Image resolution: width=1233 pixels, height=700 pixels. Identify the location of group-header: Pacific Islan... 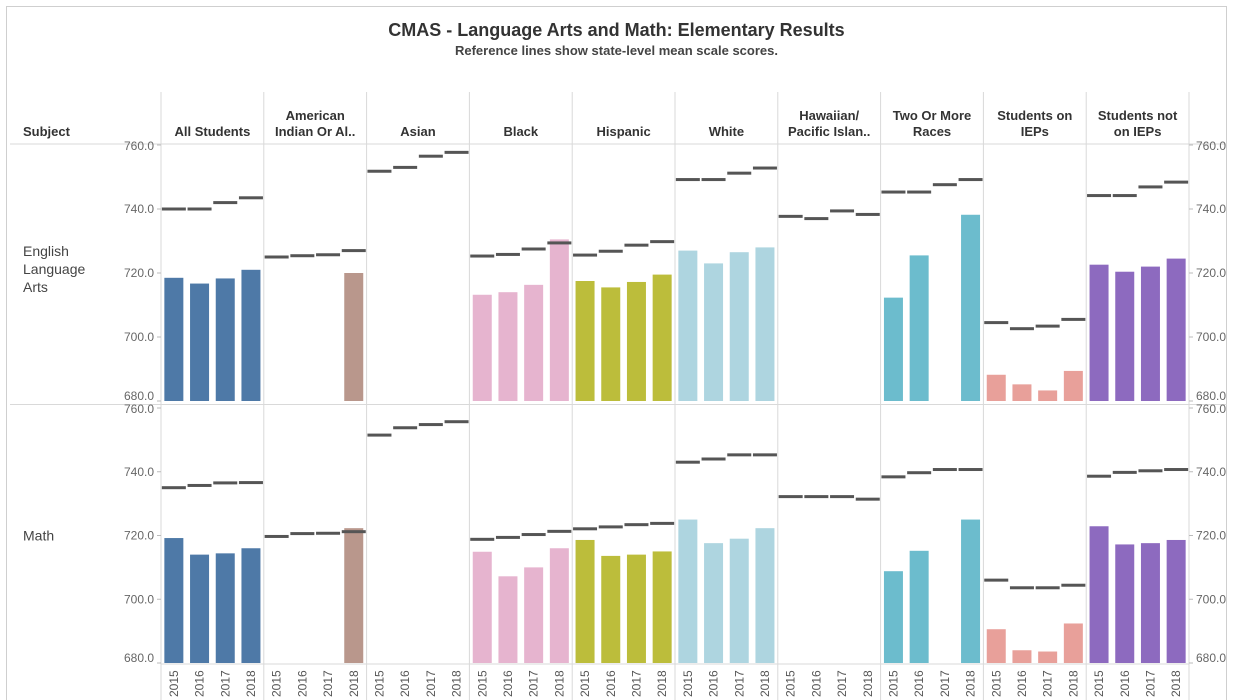
(829, 131).